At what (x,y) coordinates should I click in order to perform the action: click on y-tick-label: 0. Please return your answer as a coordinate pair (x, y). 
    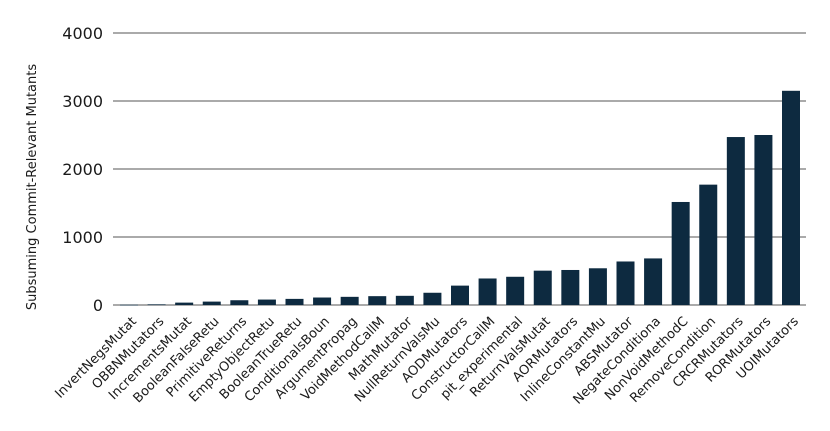
    Looking at the image, I should click on (98, 305).